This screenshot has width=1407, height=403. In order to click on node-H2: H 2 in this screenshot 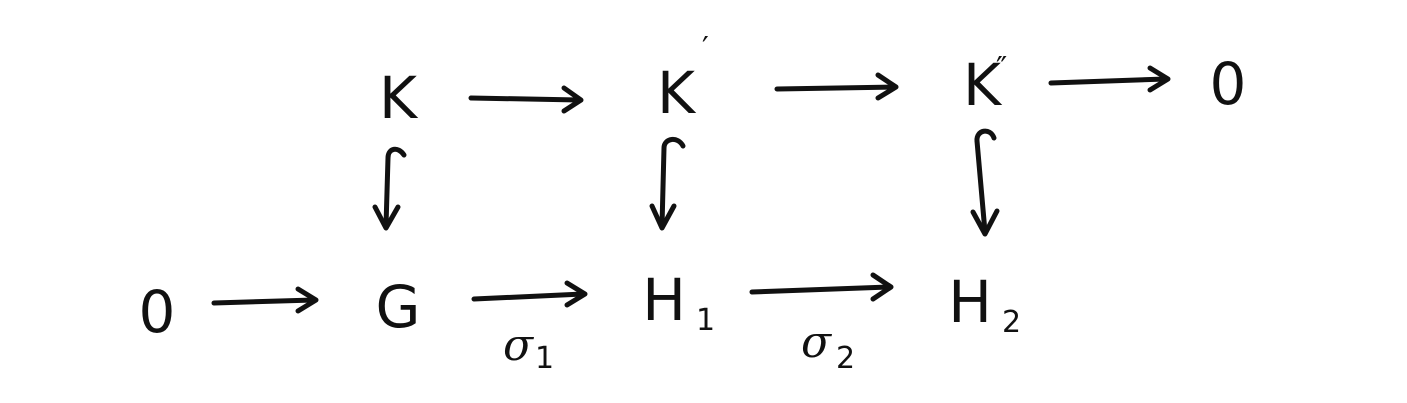, I will do `click(984, 304)`.